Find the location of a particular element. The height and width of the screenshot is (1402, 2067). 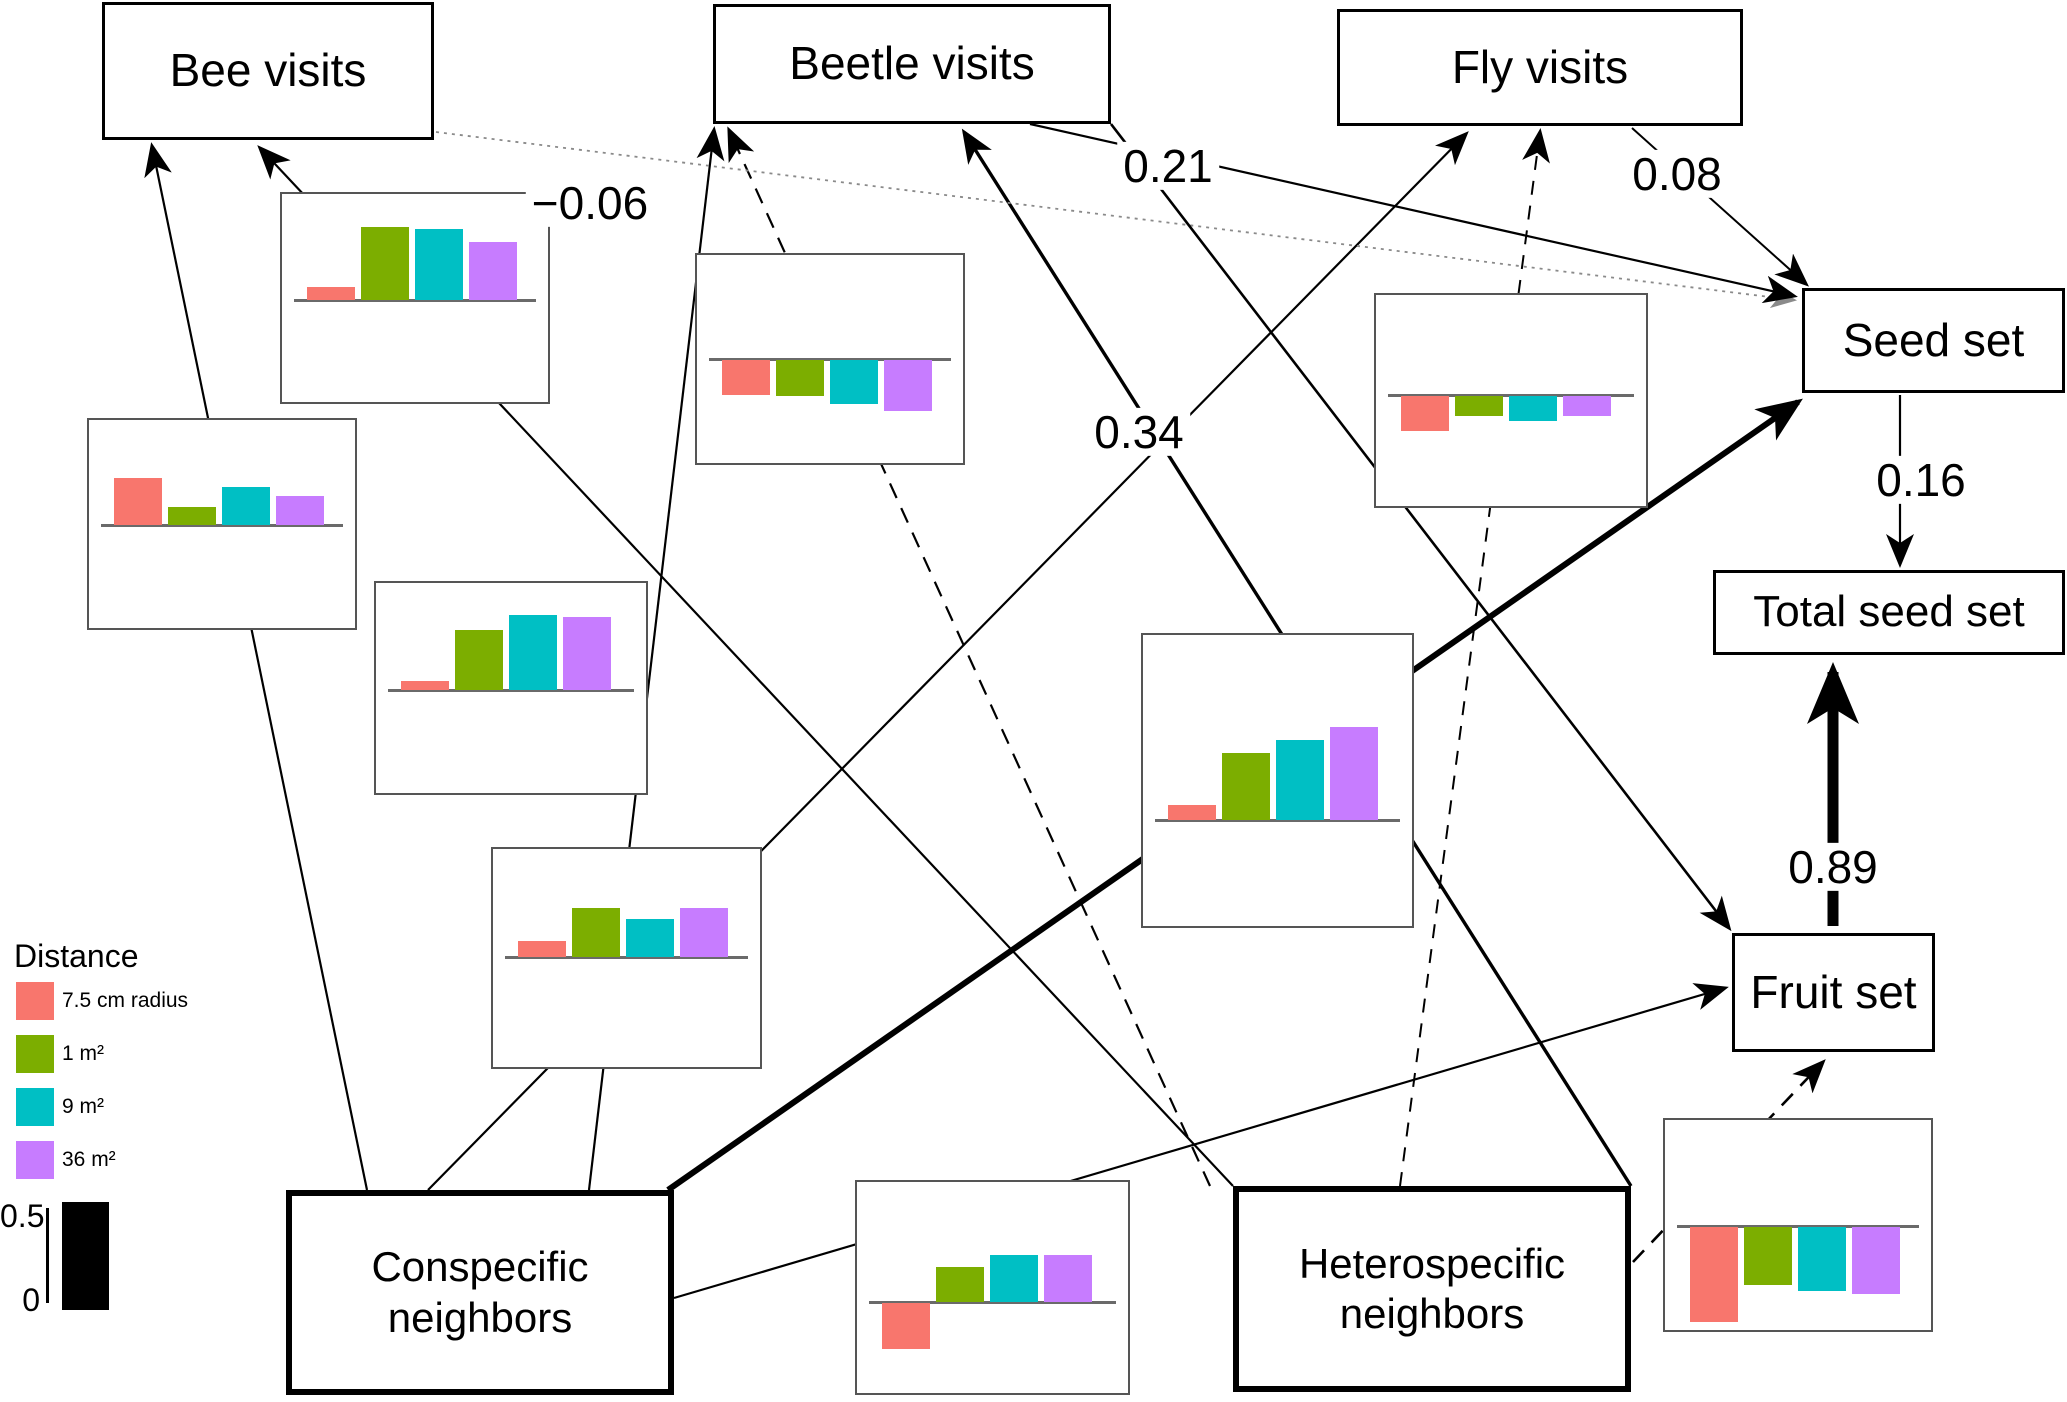

legend-label: 7.5 cm radius is located at coordinates (125, 1000).